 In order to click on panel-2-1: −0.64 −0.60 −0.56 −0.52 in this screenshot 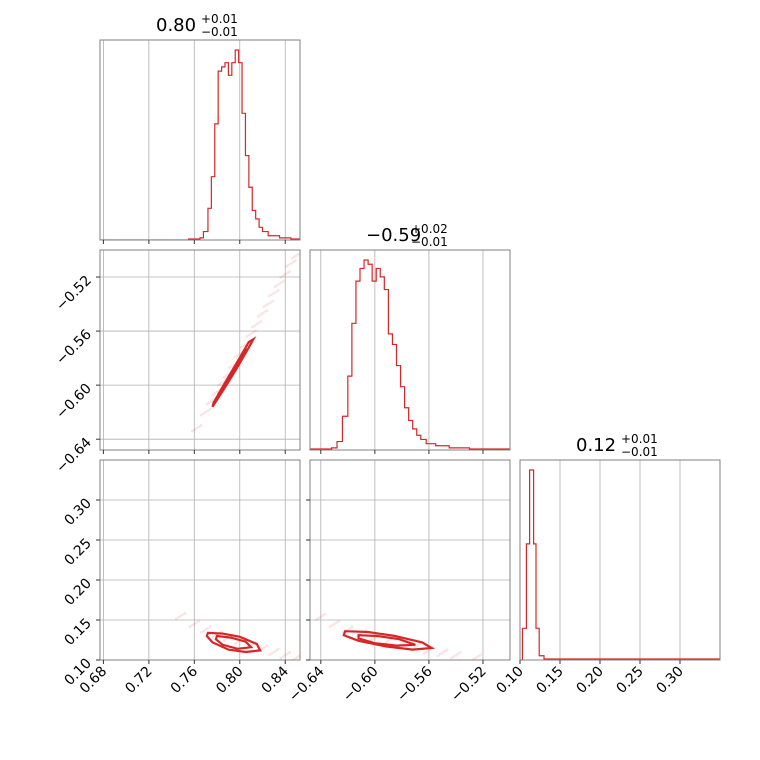, I will do `click(398, 582)`.